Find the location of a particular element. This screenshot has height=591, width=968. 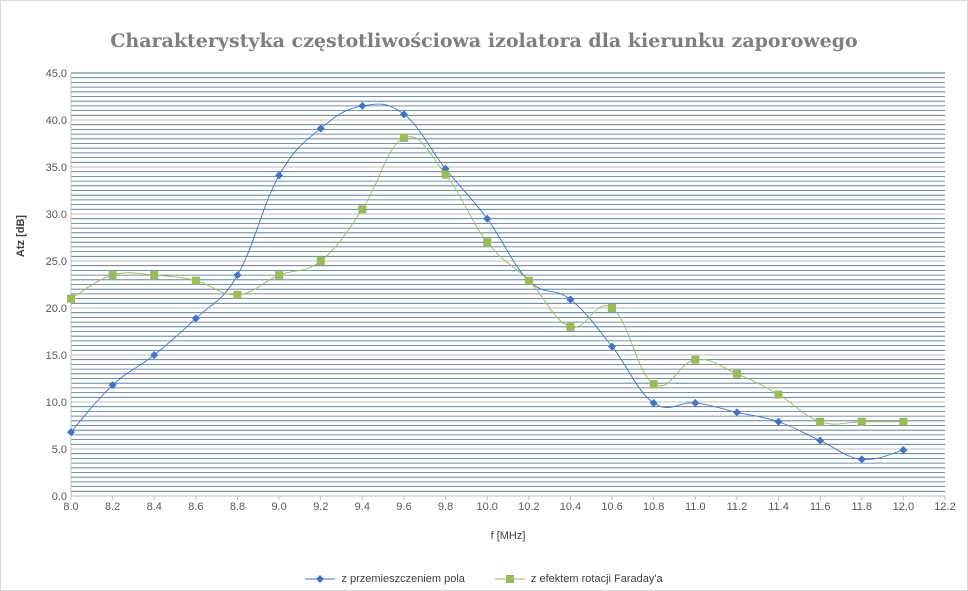

y-tick-label: 10.0 is located at coordinates (56, 403).